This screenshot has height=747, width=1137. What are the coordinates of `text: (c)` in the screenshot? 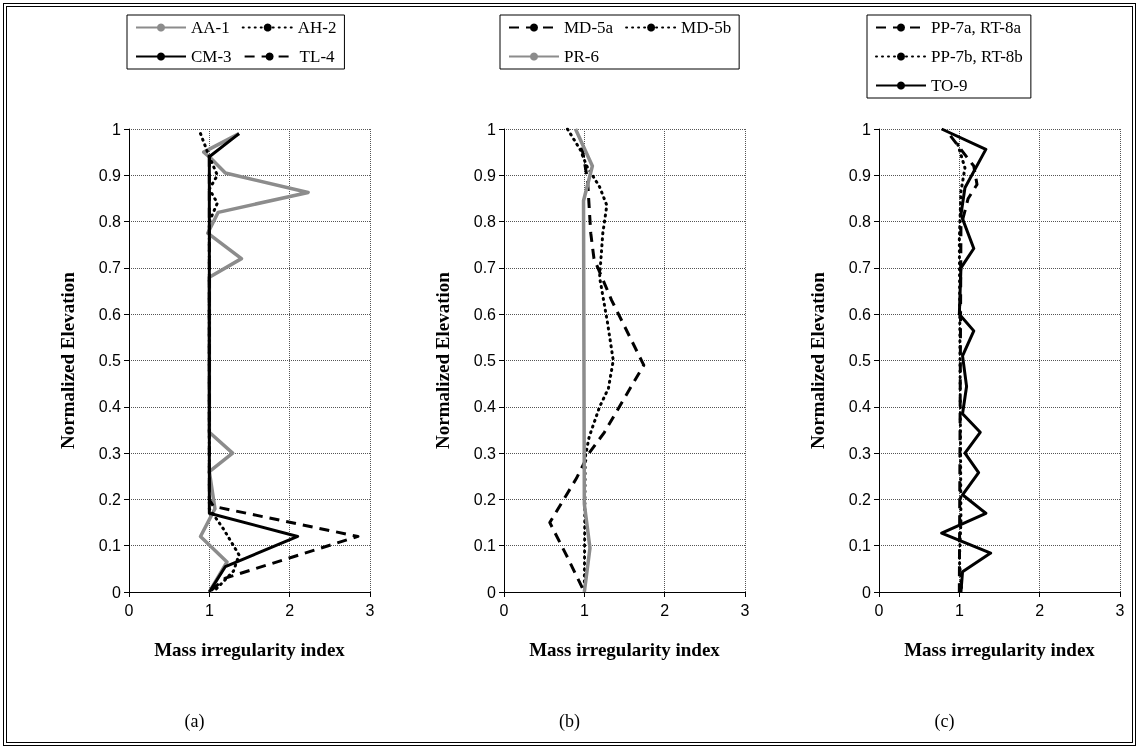 It's located at (944, 721).